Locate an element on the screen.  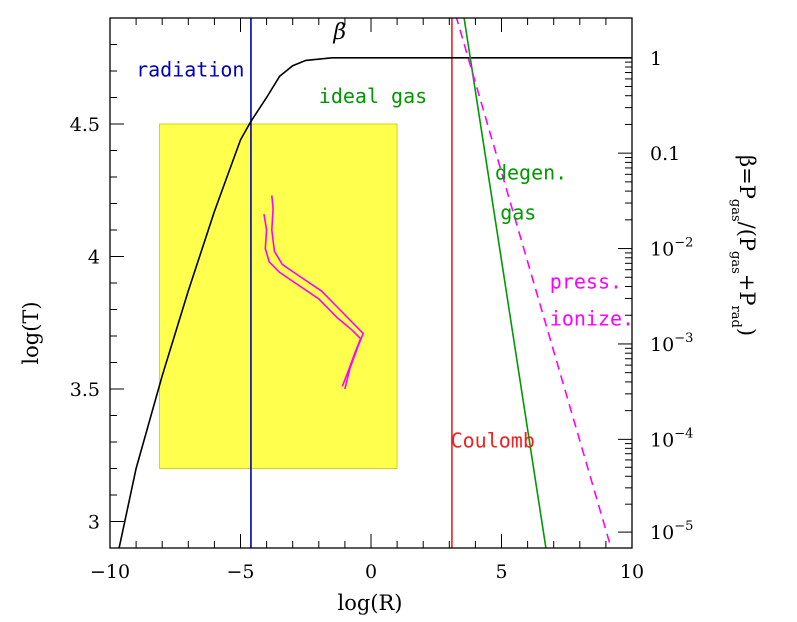
right-tick-label: 10⁻⁴ is located at coordinates (671, 438).